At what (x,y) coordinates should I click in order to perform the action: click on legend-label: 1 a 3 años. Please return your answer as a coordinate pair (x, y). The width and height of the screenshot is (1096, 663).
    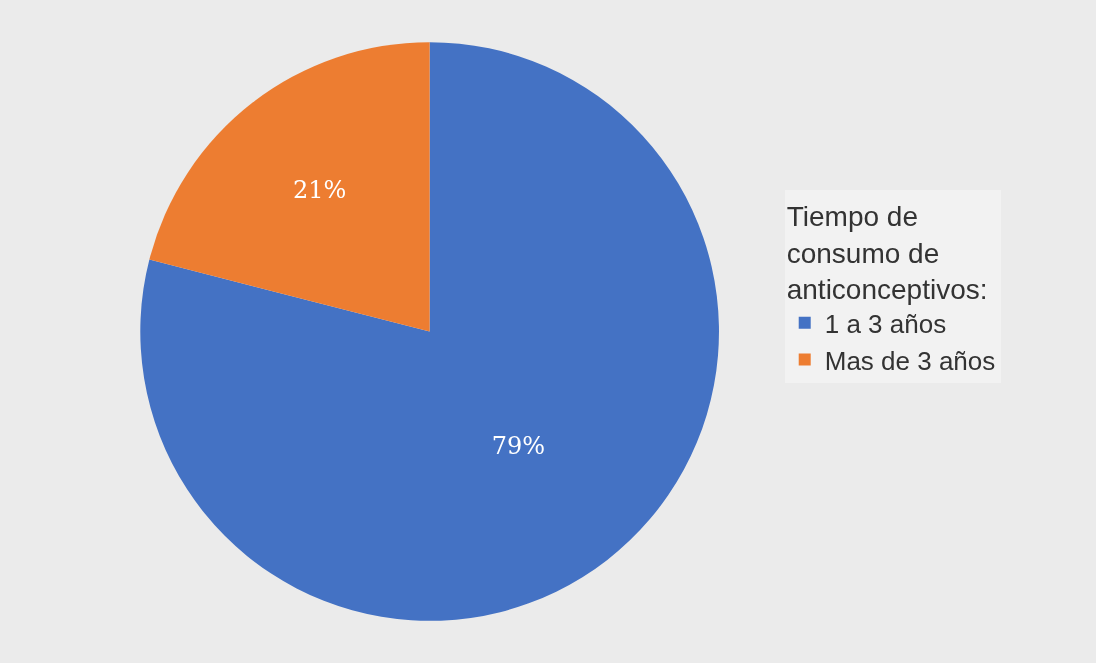
    Looking at the image, I should click on (885, 323).